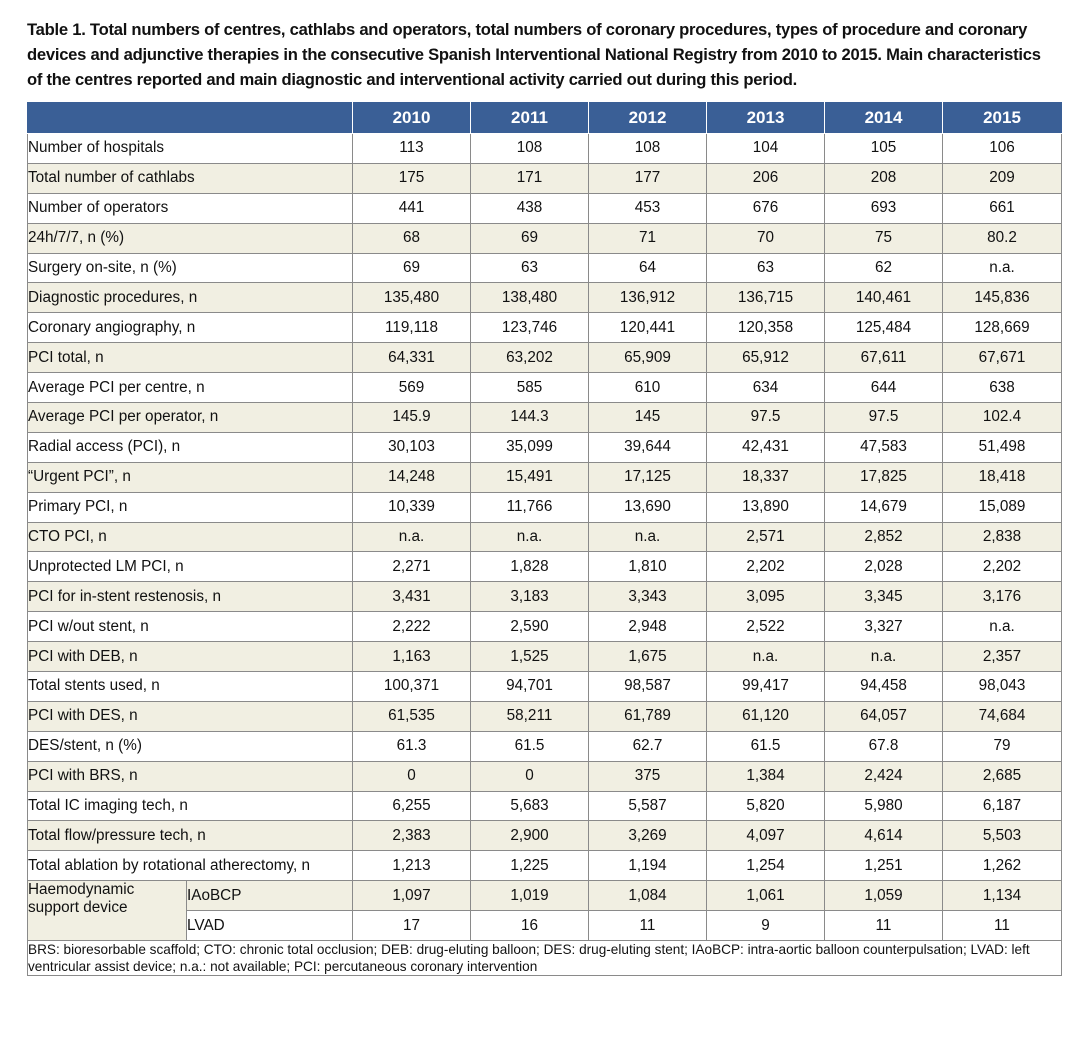 The height and width of the screenshot is (1041, 1081). What do you see at coordinates (529, 627) in the screenshot?
I see `value-cell: 2,590` at bounding box center [529, 627].